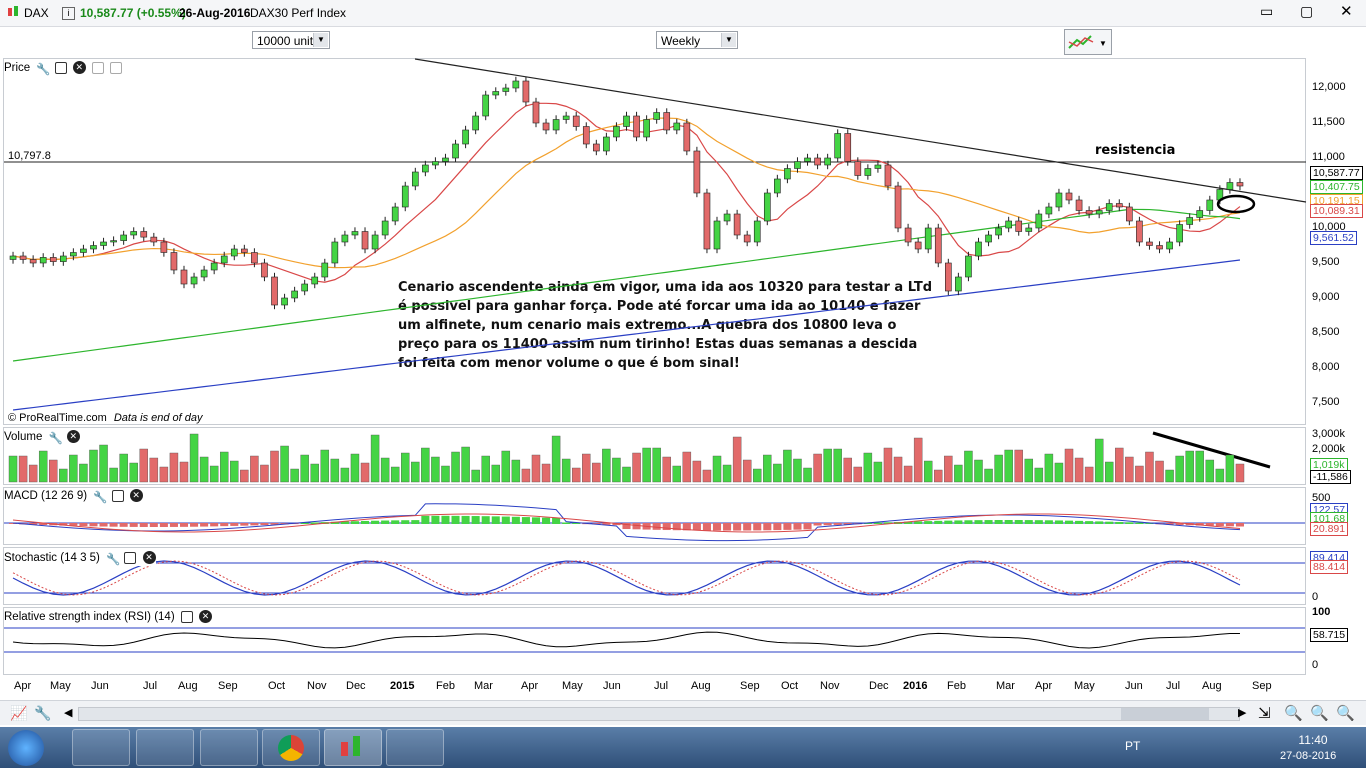 The width and height of the screenshot is (1366, 768). I want to click on scroll-right-icon: ▶, so click(1242, 713).